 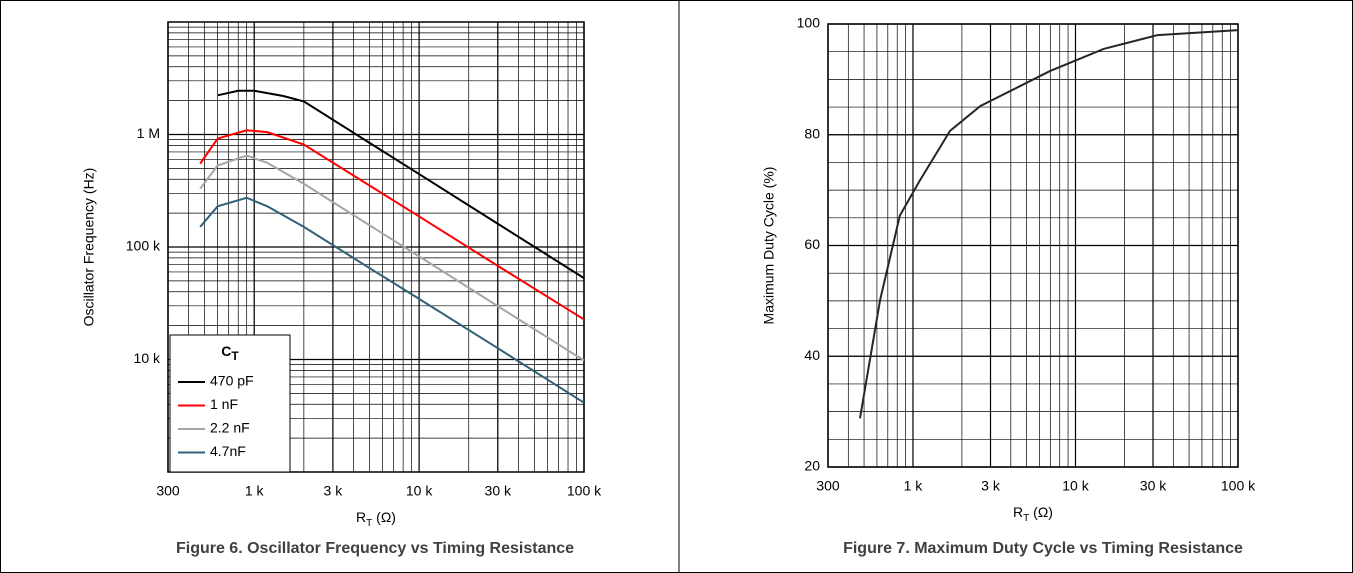 I want to click on y-tick-label: 80, so click(x=812, y=133).